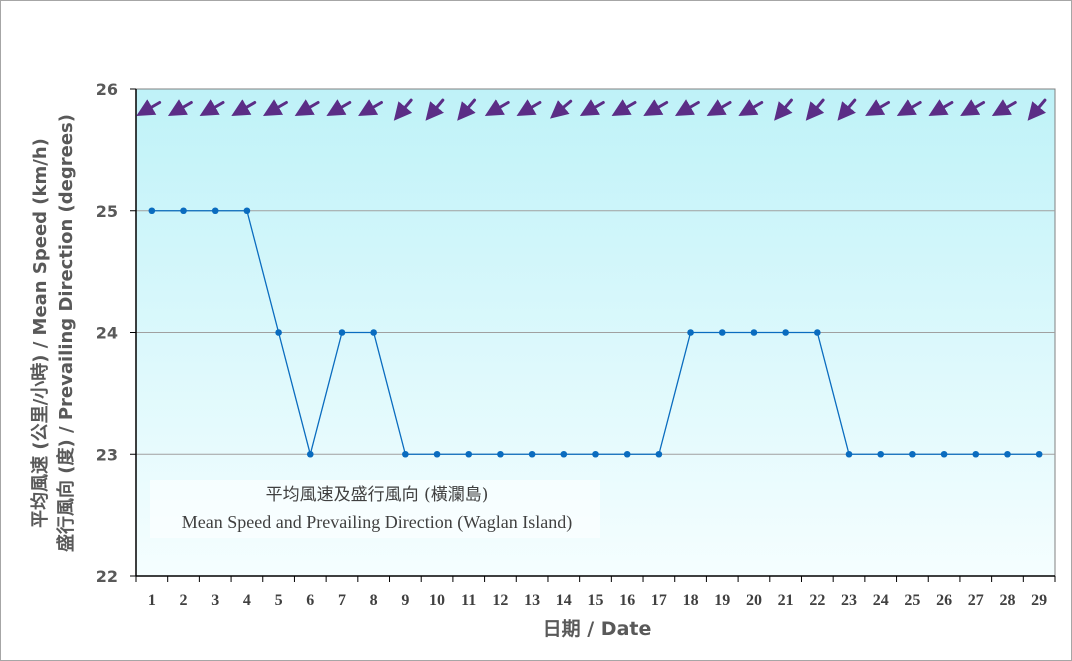 The width and height of the screenshot is (1072, 661). I want to click on x-tick-label: 14, so click(564, 600).